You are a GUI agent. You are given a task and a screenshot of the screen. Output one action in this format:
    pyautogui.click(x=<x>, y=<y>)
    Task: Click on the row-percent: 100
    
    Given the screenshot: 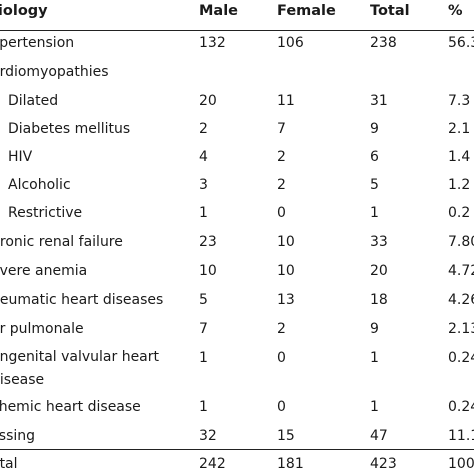 What is the action you would take?
    pyautogui.click(x=461, y=464)
    